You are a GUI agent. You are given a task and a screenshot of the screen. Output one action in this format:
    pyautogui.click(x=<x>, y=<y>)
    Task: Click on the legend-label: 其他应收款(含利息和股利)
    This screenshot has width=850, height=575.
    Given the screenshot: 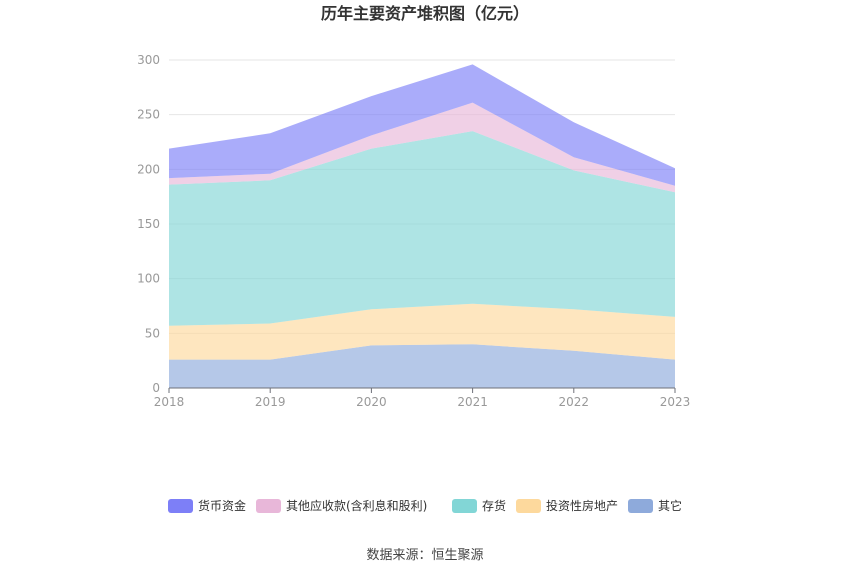 What is the action you would take?
    pyautogui.click(x=356, y=505)
    